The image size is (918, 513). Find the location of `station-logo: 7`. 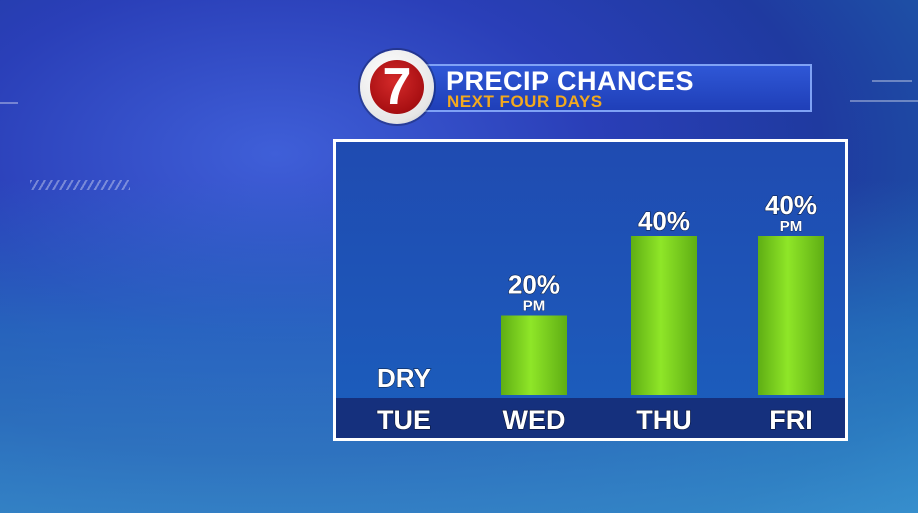

station-logo: 7 is located at coordinates (397, 87).